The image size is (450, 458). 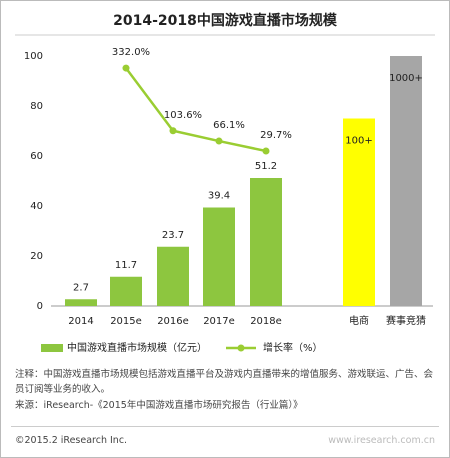 I want to click on legend-label: 中国游戏直播市场规模（亿元）, so click(x=137, y=347).